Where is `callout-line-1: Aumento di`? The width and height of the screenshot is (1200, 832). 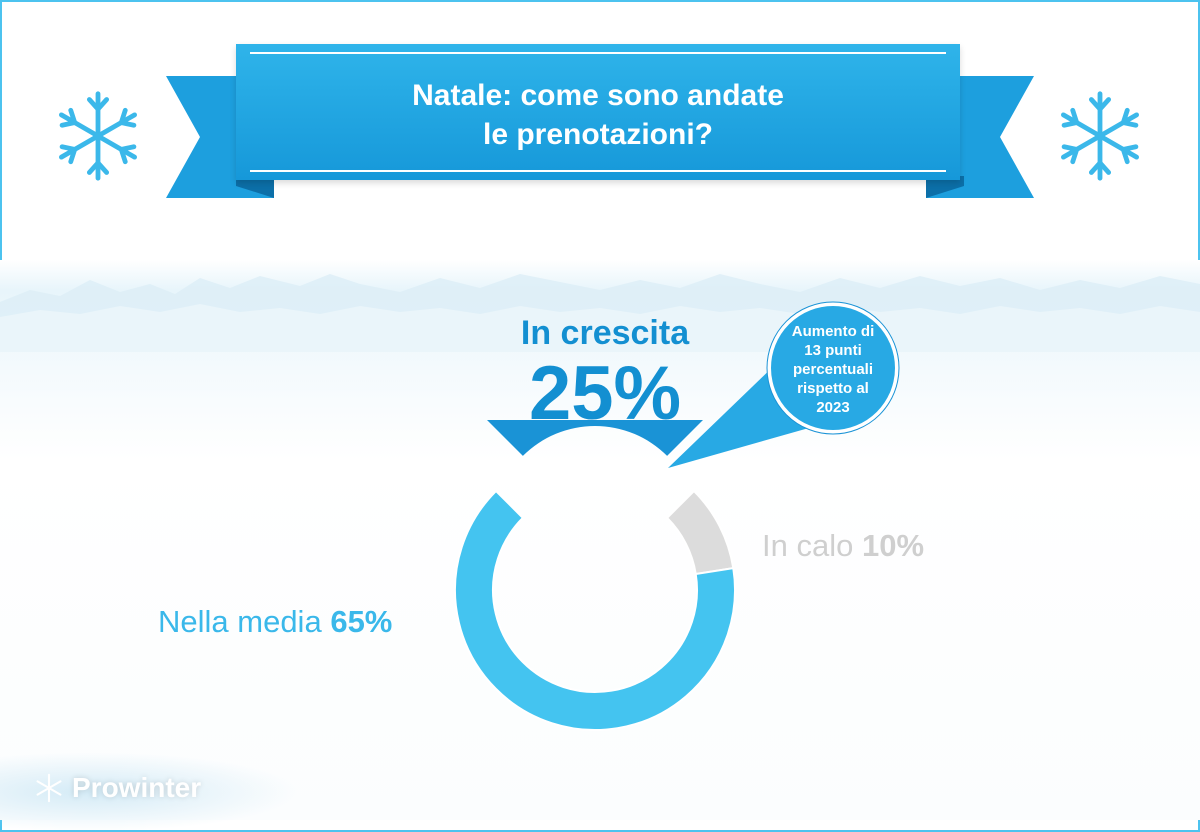 callout-line-1: Aumento di is located at coordinates (833, 331).